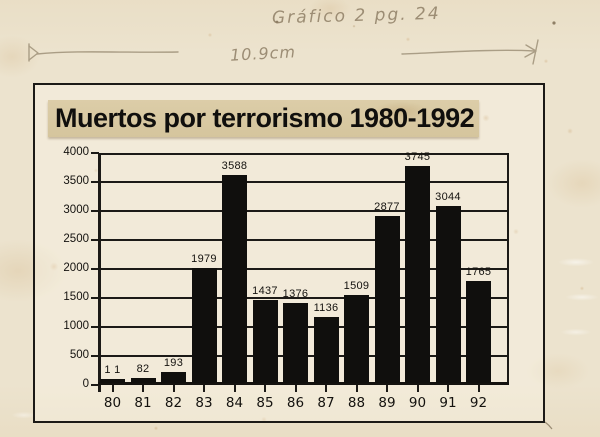 Image resolution: width=600 pixels, height=437 pixels. Describe the element at coordinates (265, 403) in the screenshot. I see `x-tick-label: 85` at that location.